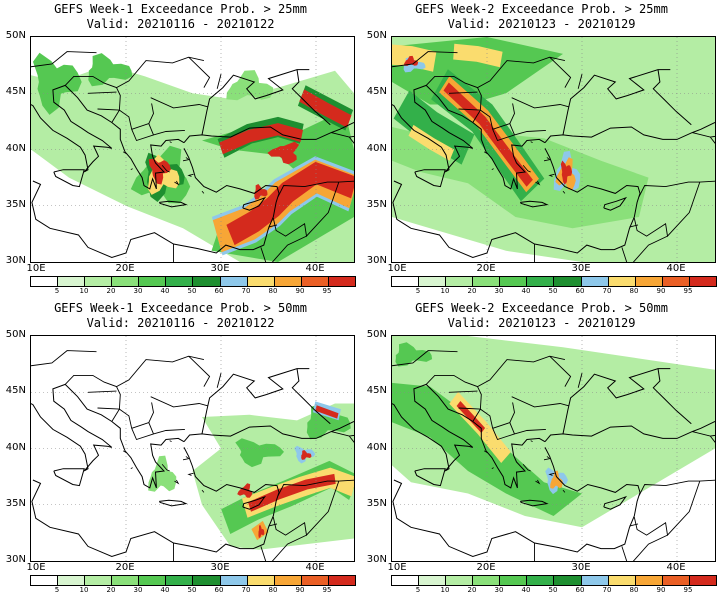 This screenshot has height=598, width=722. Describe the element at coordinates (581, 567) in the screenshot. I see `lon-label: 30E` at that location.